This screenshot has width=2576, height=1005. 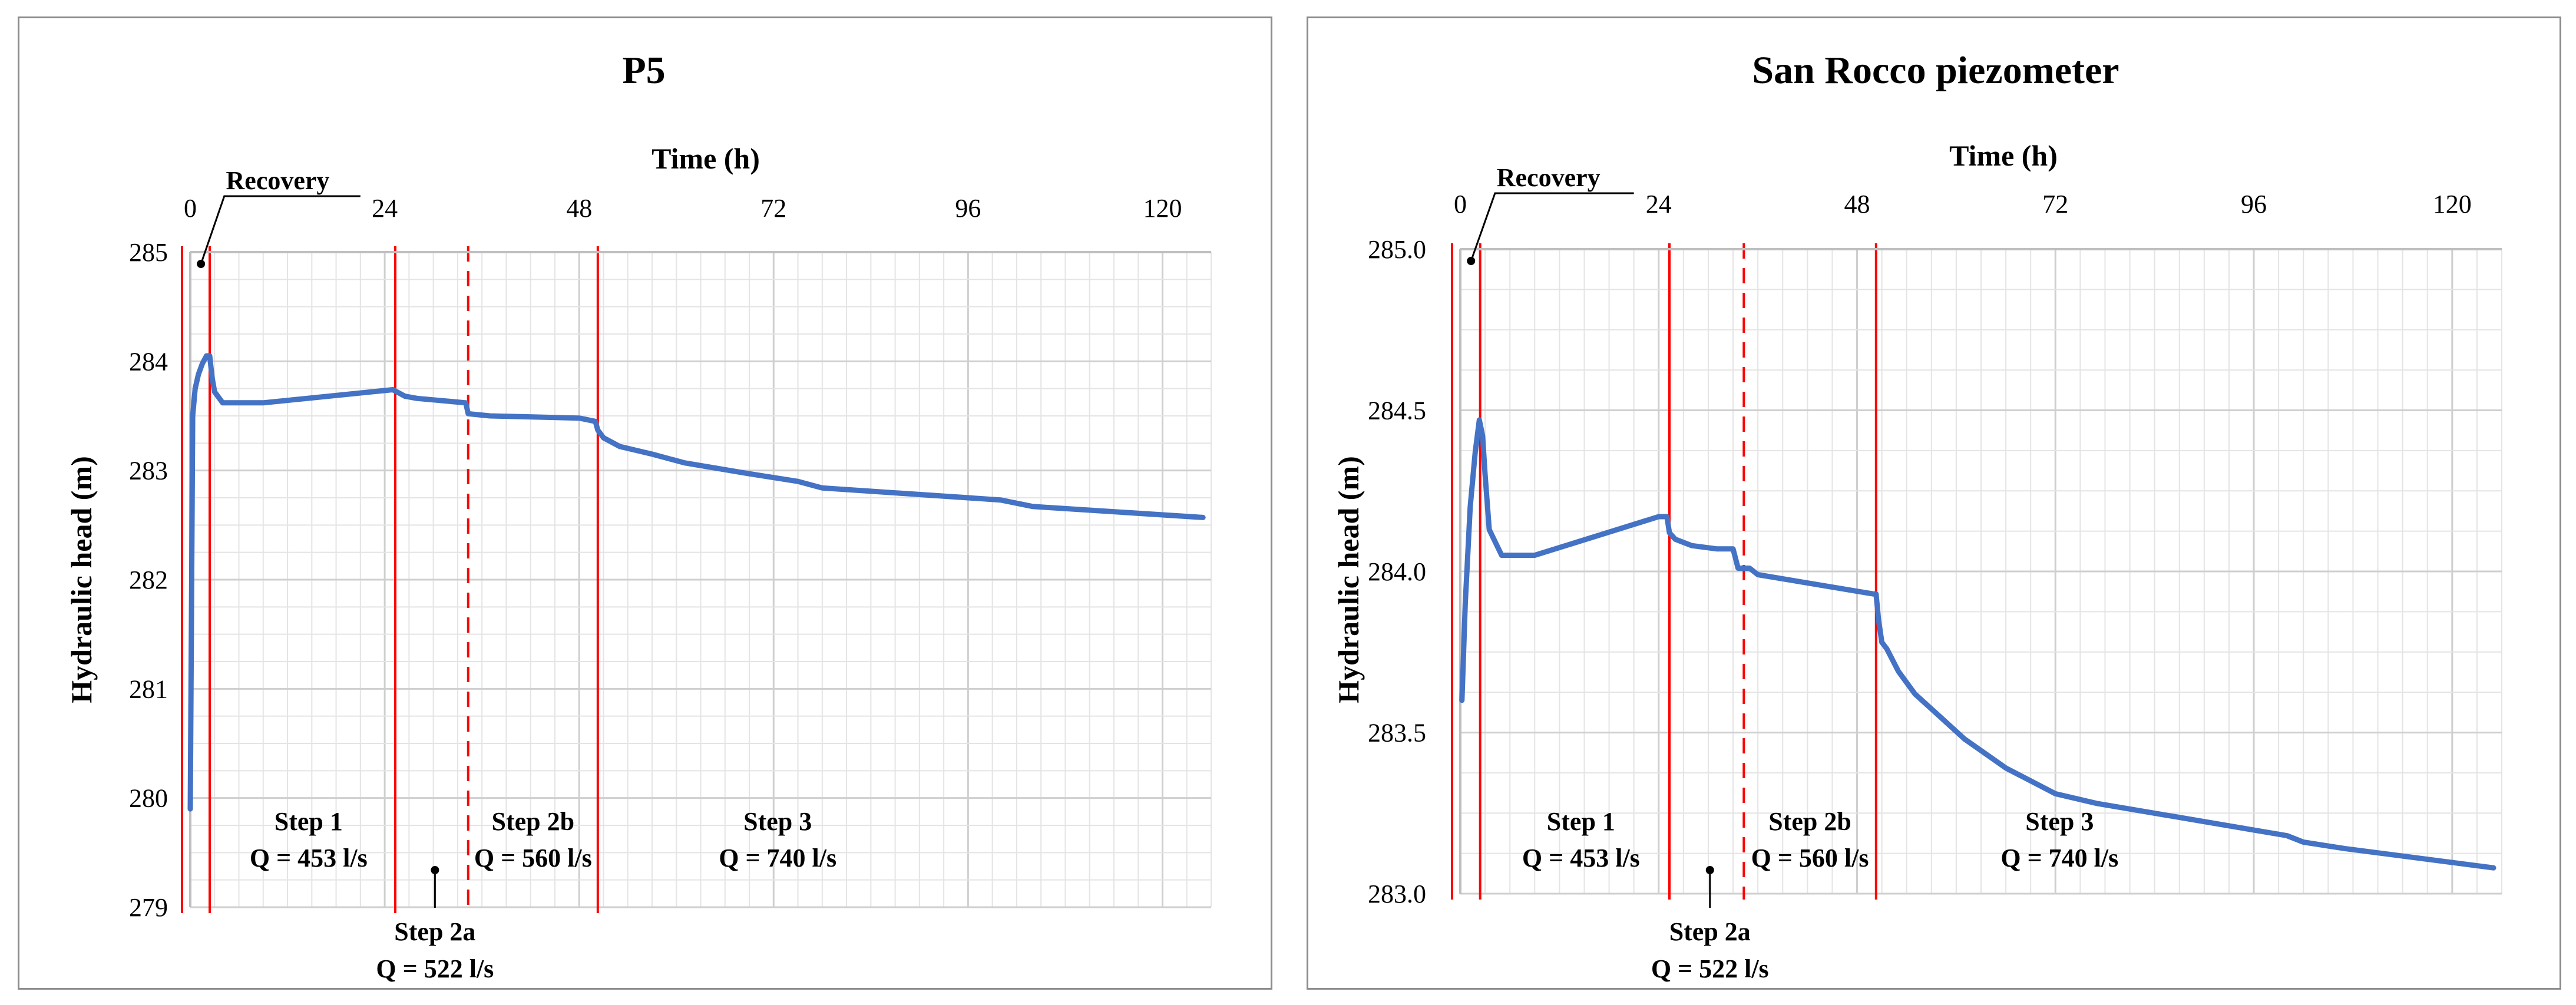 What do you see at coordinates (148, 580) in the screenshot?
I see `y-tick-label: 282` at bounding box center [148, 580].